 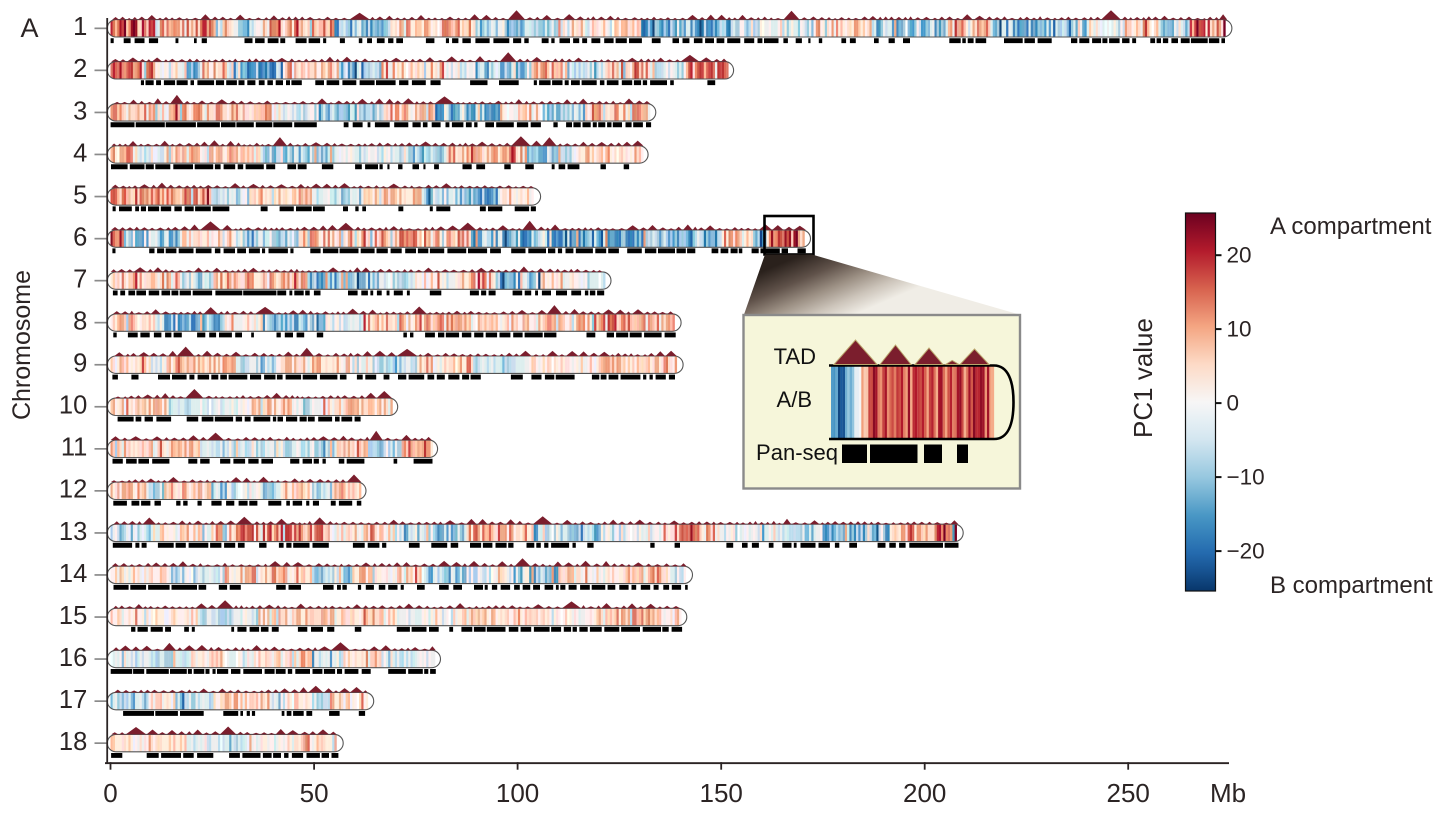 What do you see at coordinates (924, 793) in the screenshot?
I see `svg-text: 200` at bounding box center [924, 793].